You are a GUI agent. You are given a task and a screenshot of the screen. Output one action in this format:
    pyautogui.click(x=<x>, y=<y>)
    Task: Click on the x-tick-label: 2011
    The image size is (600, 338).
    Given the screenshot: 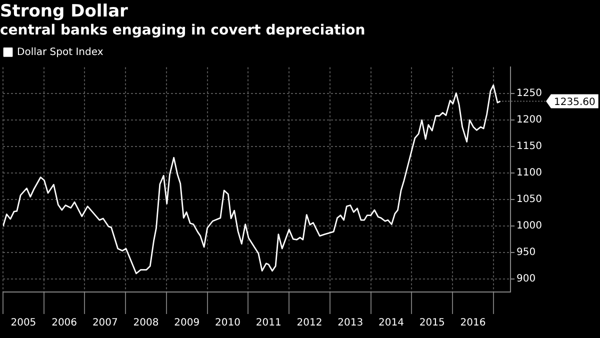 What is the action you would take?
    pyautogui.click(x=269, y=323)
    